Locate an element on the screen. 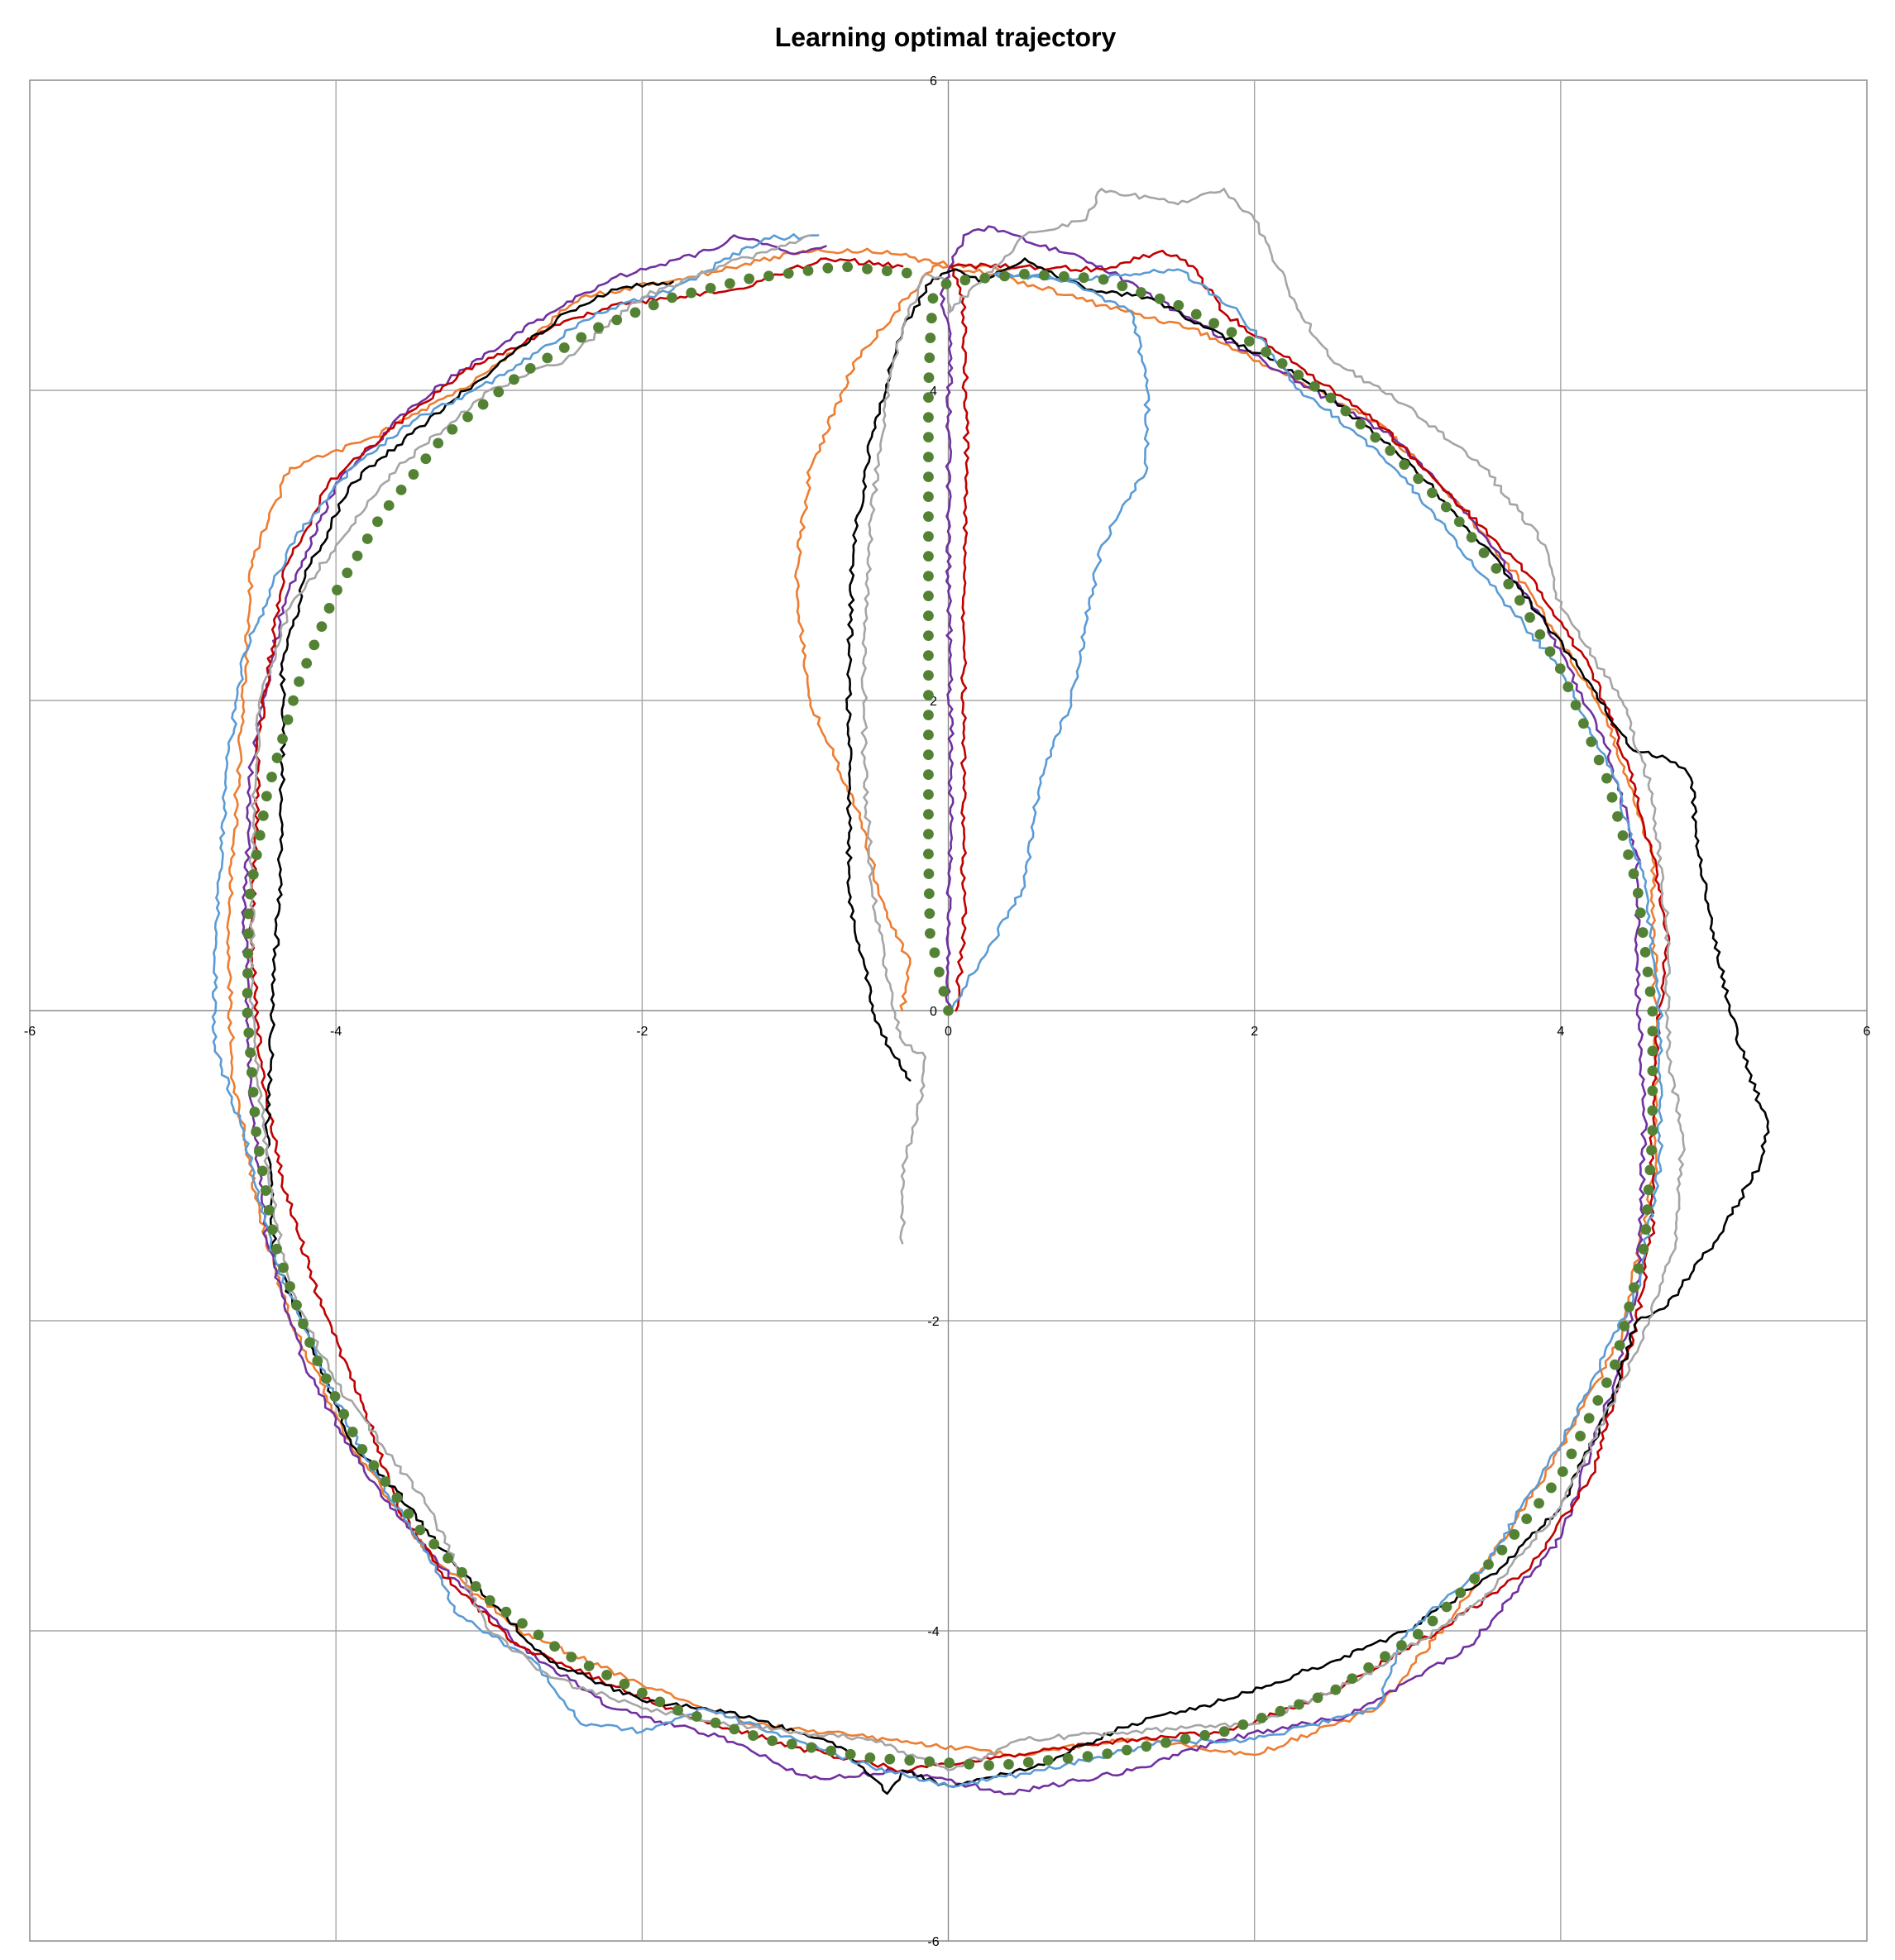  x-tick-label: -4 is located at coordinates (336, 1032).